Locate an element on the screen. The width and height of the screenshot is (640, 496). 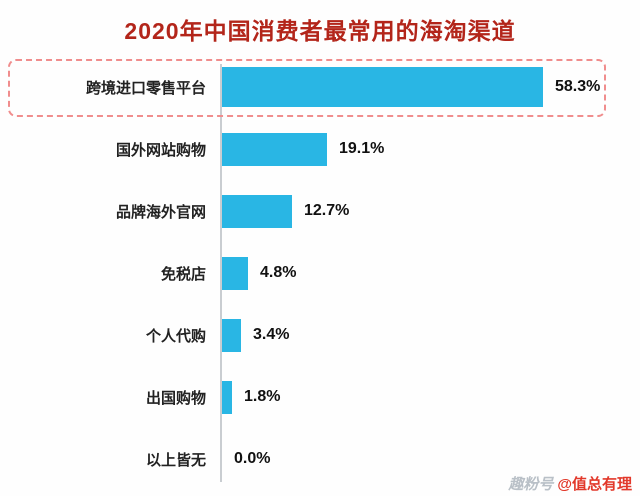
value-label: 19.1% is located at coordinates (362, 148).